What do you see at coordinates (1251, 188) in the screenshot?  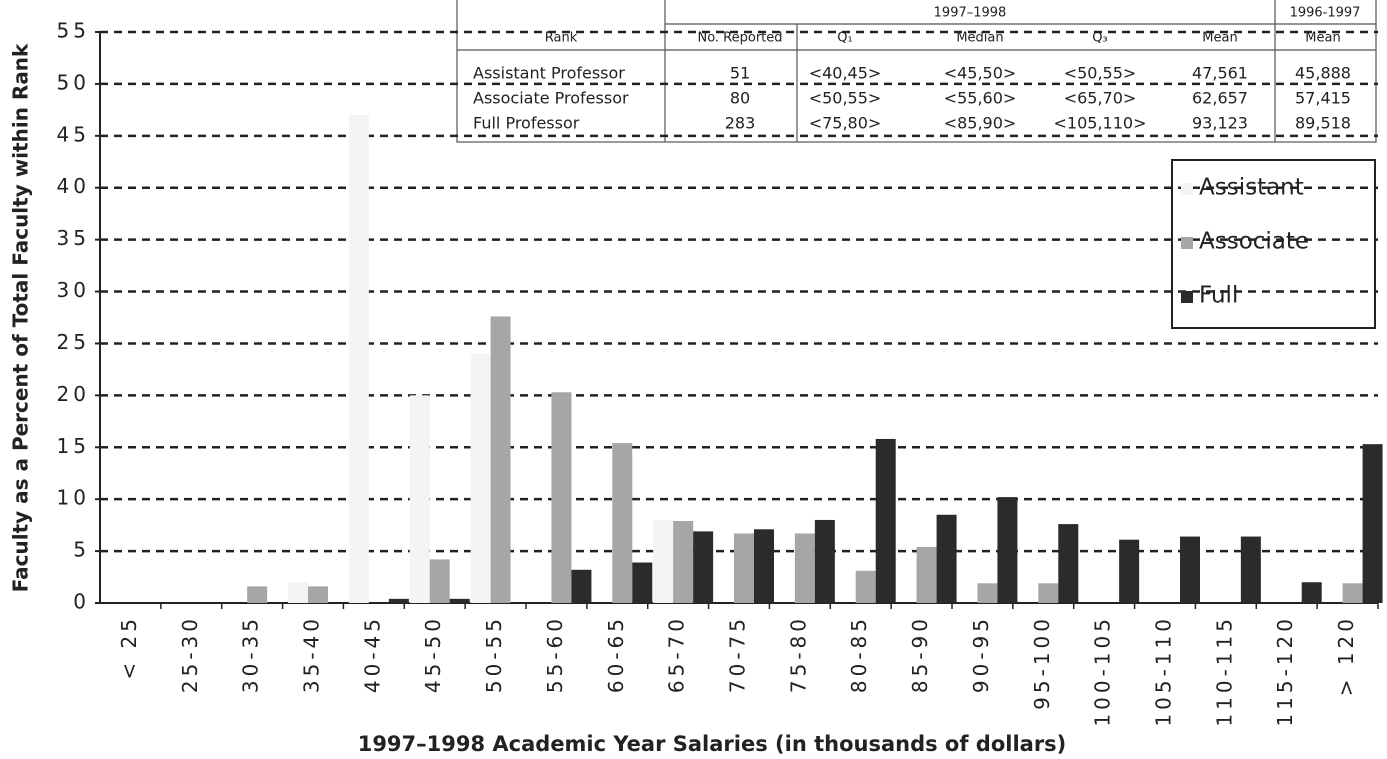 I see `legend-label: Assistant` at bounding box center [1251, 188].